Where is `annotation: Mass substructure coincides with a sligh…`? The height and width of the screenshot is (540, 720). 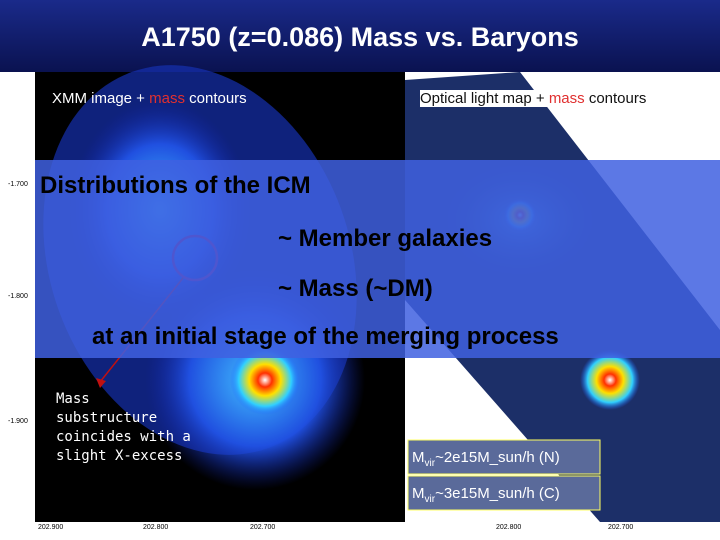
annotation: Mass substructure coincides with a sligh… is located at coordinates (123, 428).